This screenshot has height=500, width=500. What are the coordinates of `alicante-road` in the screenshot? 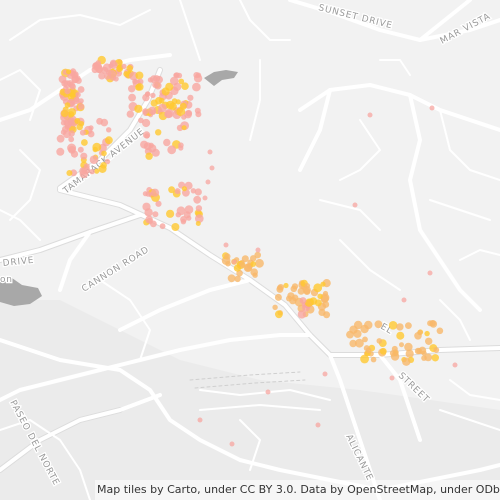 It's located at (355, 426).